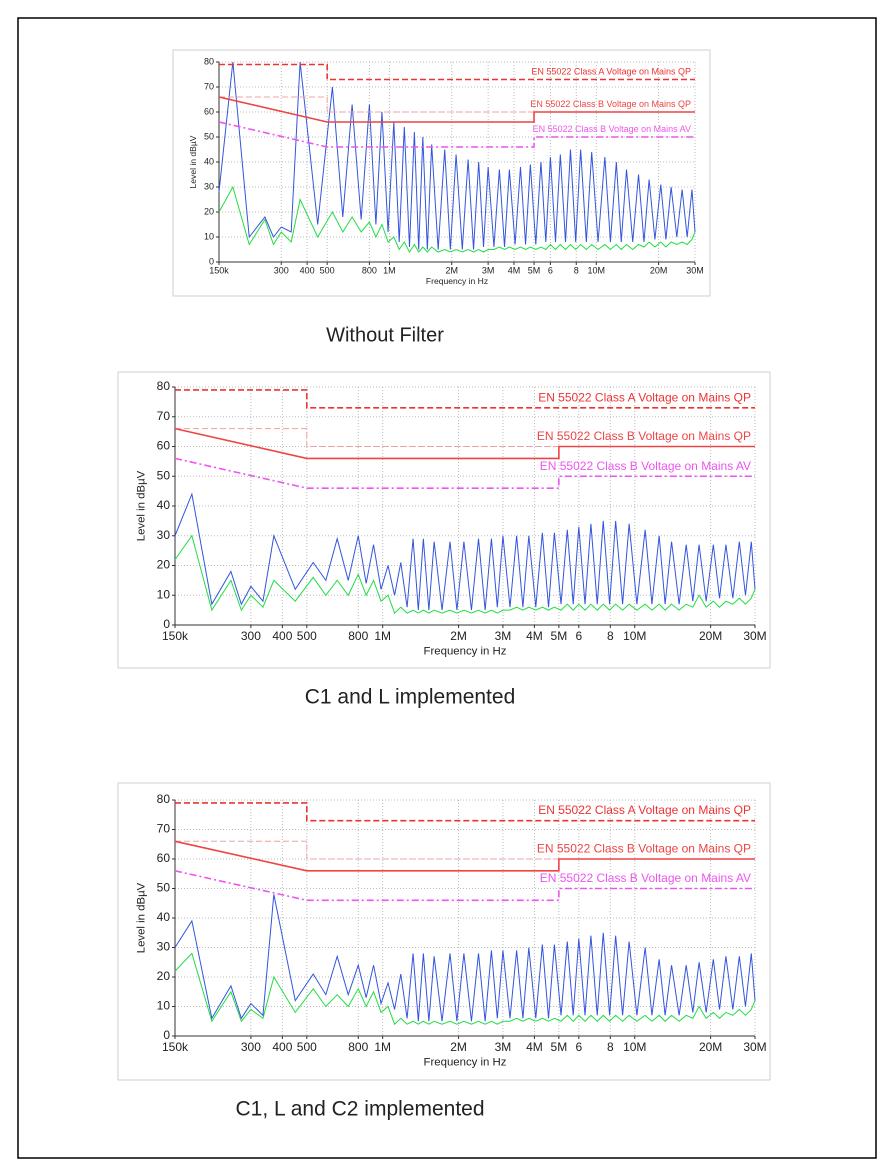 Image resolution: width=894 pixels, height=1174 pixels. I want to click on caption: Without Filter, so click(385, 335).